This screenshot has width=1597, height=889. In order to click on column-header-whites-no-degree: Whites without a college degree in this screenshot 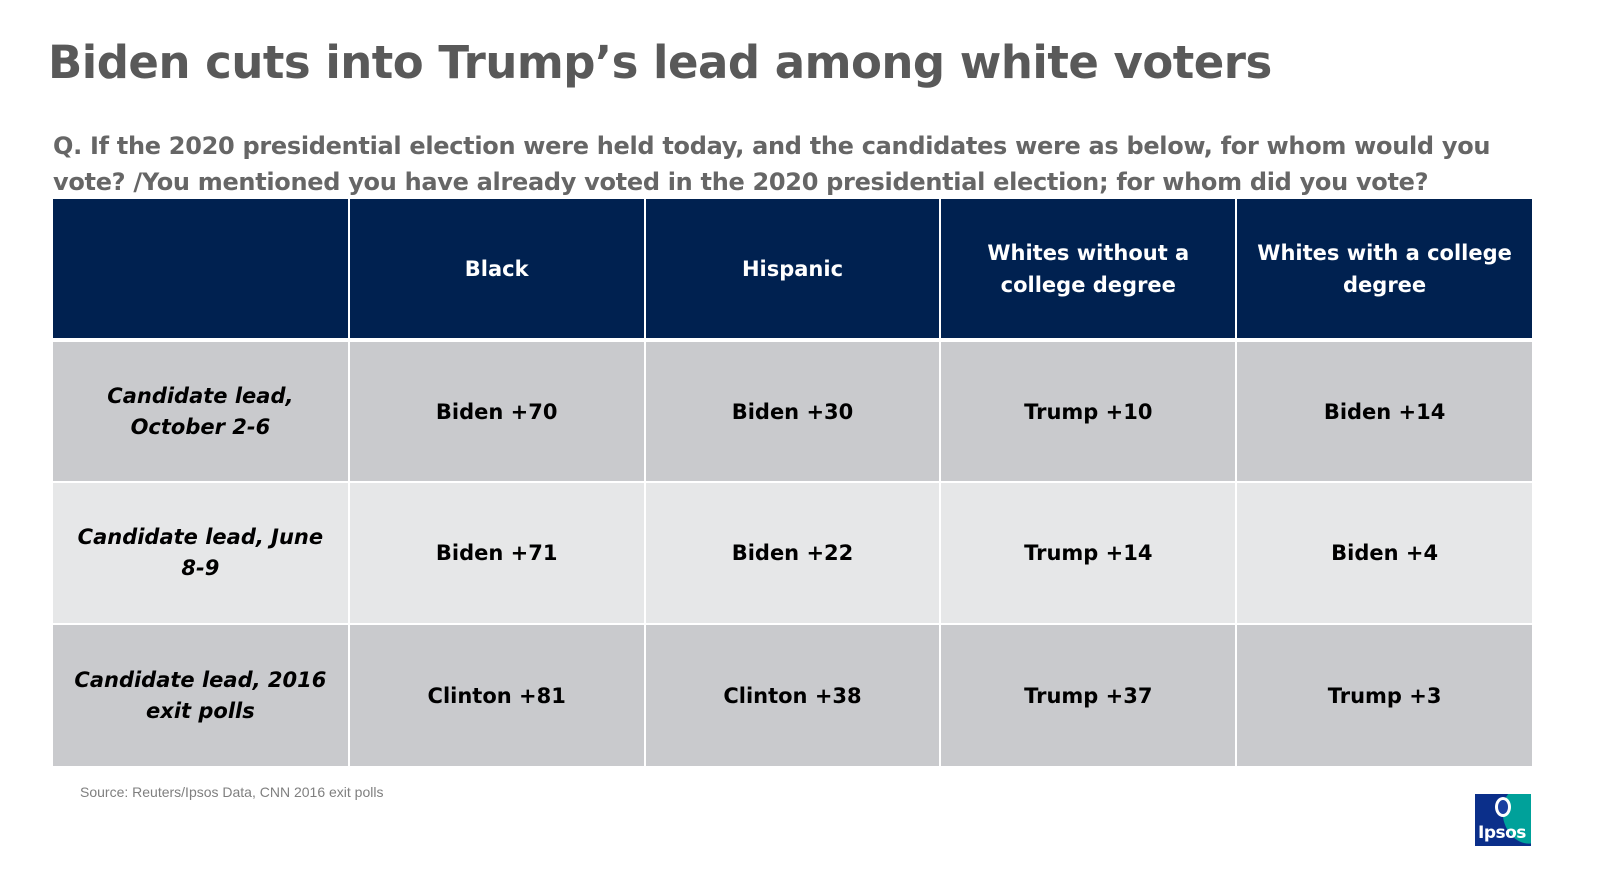, I will do `click(1089, 269)`.